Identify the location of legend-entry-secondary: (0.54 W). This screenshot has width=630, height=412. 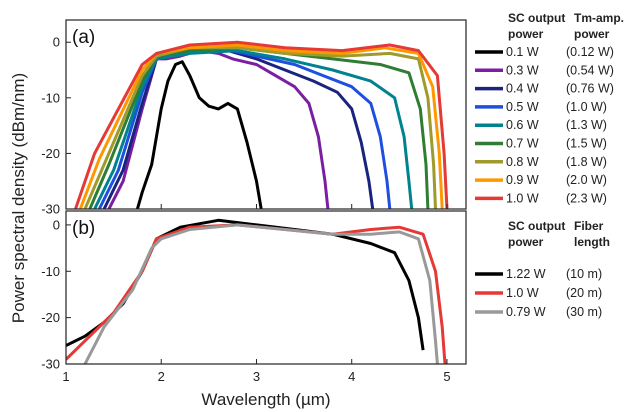
(590, 70).